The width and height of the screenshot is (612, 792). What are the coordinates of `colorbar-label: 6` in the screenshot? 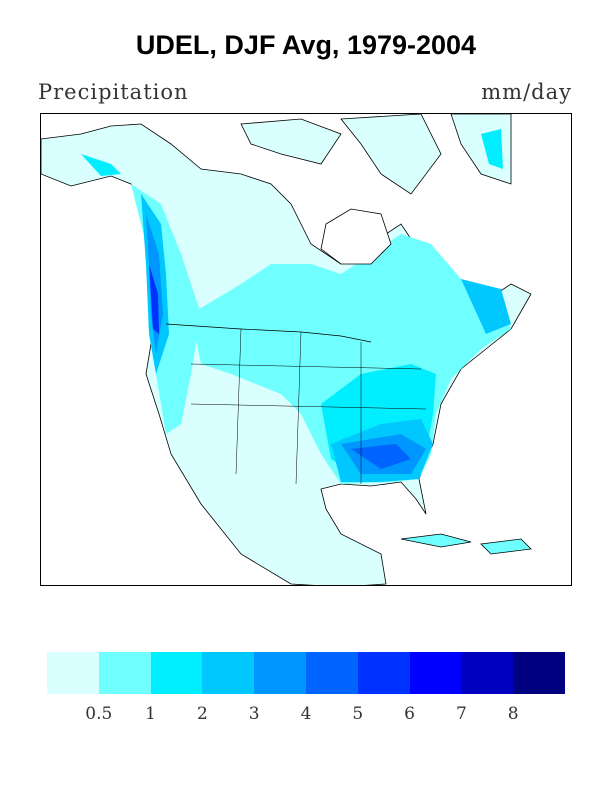 It's located at (410, 714).